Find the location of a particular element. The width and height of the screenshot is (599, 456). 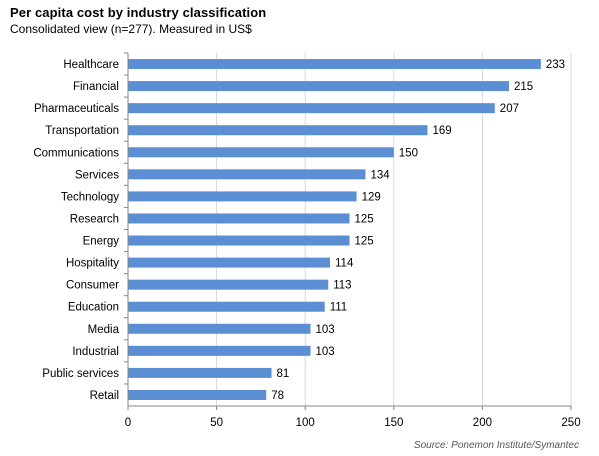

category-label: Transportation is located at coordinates (82, 131).